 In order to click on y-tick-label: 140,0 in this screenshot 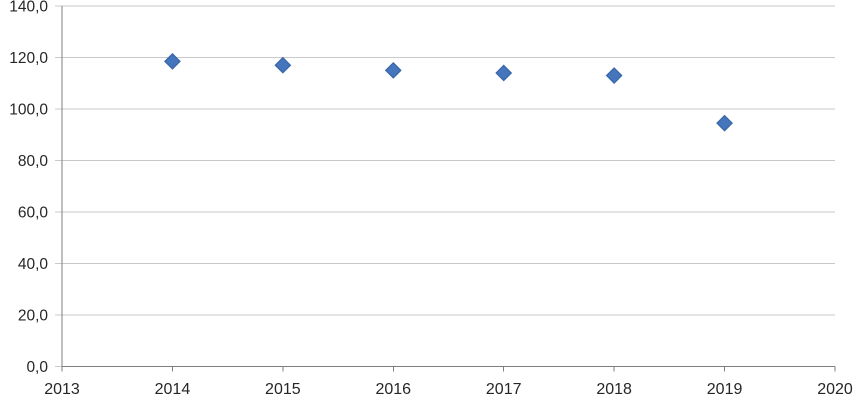, I will do `click(28, 8)`.